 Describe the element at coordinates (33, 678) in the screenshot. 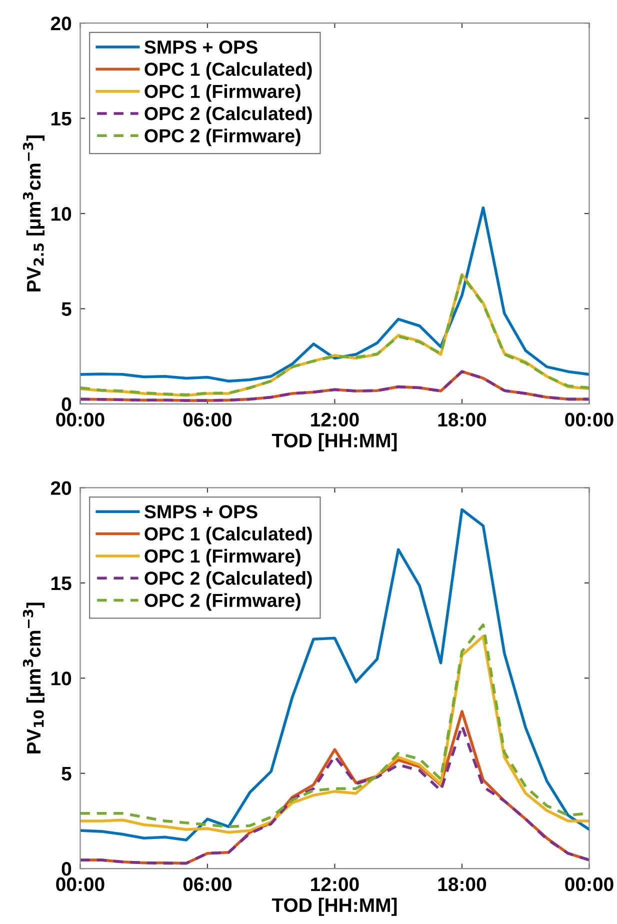

I see `y-axis-title: PV$_{10}$ [μm$^{3}$cm$^{−3}$]` at that location.